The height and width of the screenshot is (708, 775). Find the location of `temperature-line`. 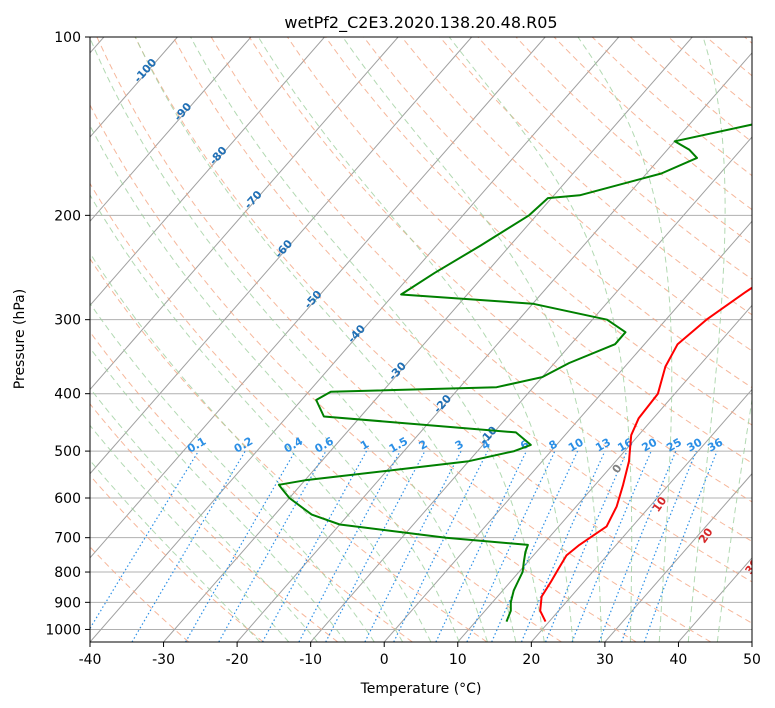

temperature-line is located at coordinates (645, 454).